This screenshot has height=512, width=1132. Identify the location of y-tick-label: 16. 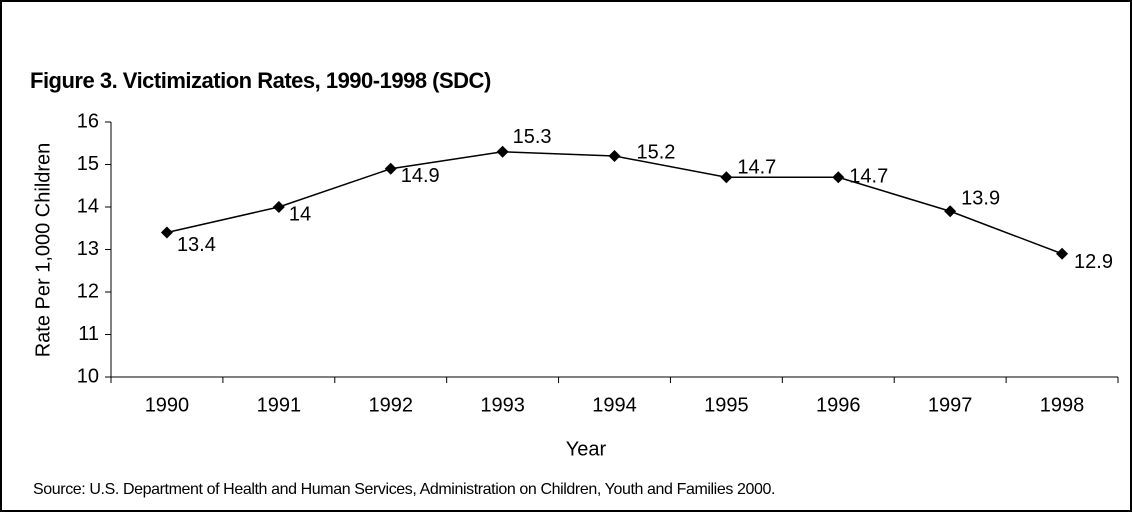
(88, 121).